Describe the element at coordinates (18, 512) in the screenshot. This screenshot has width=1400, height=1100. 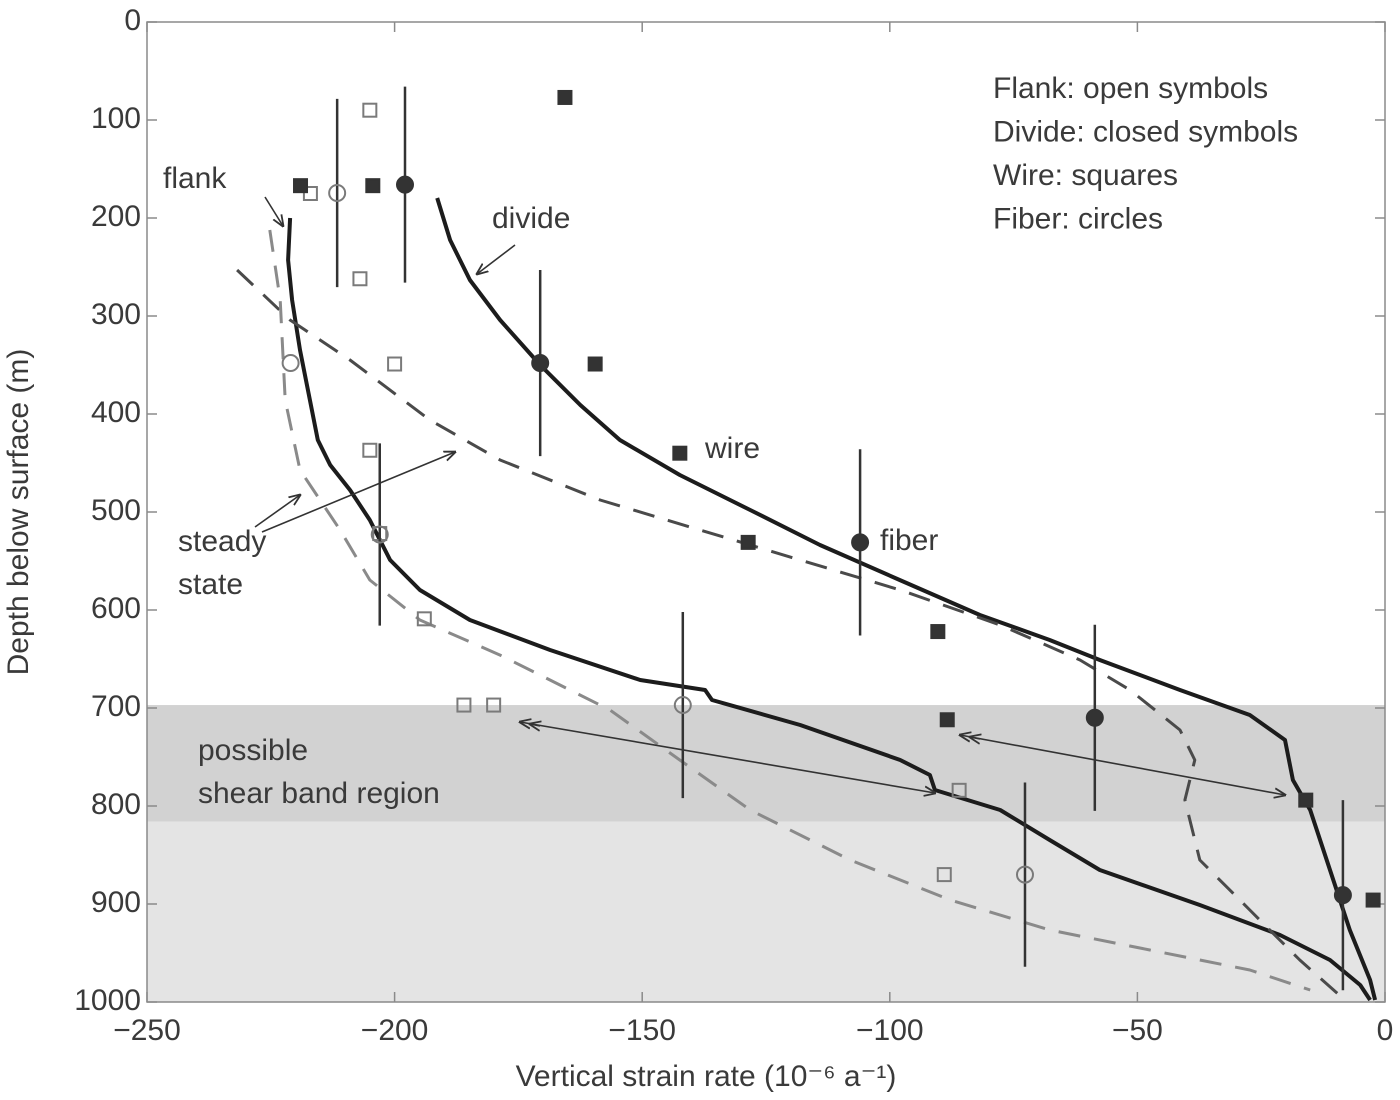
I see `y-axis-title: Depth below surface (m)` at that location.